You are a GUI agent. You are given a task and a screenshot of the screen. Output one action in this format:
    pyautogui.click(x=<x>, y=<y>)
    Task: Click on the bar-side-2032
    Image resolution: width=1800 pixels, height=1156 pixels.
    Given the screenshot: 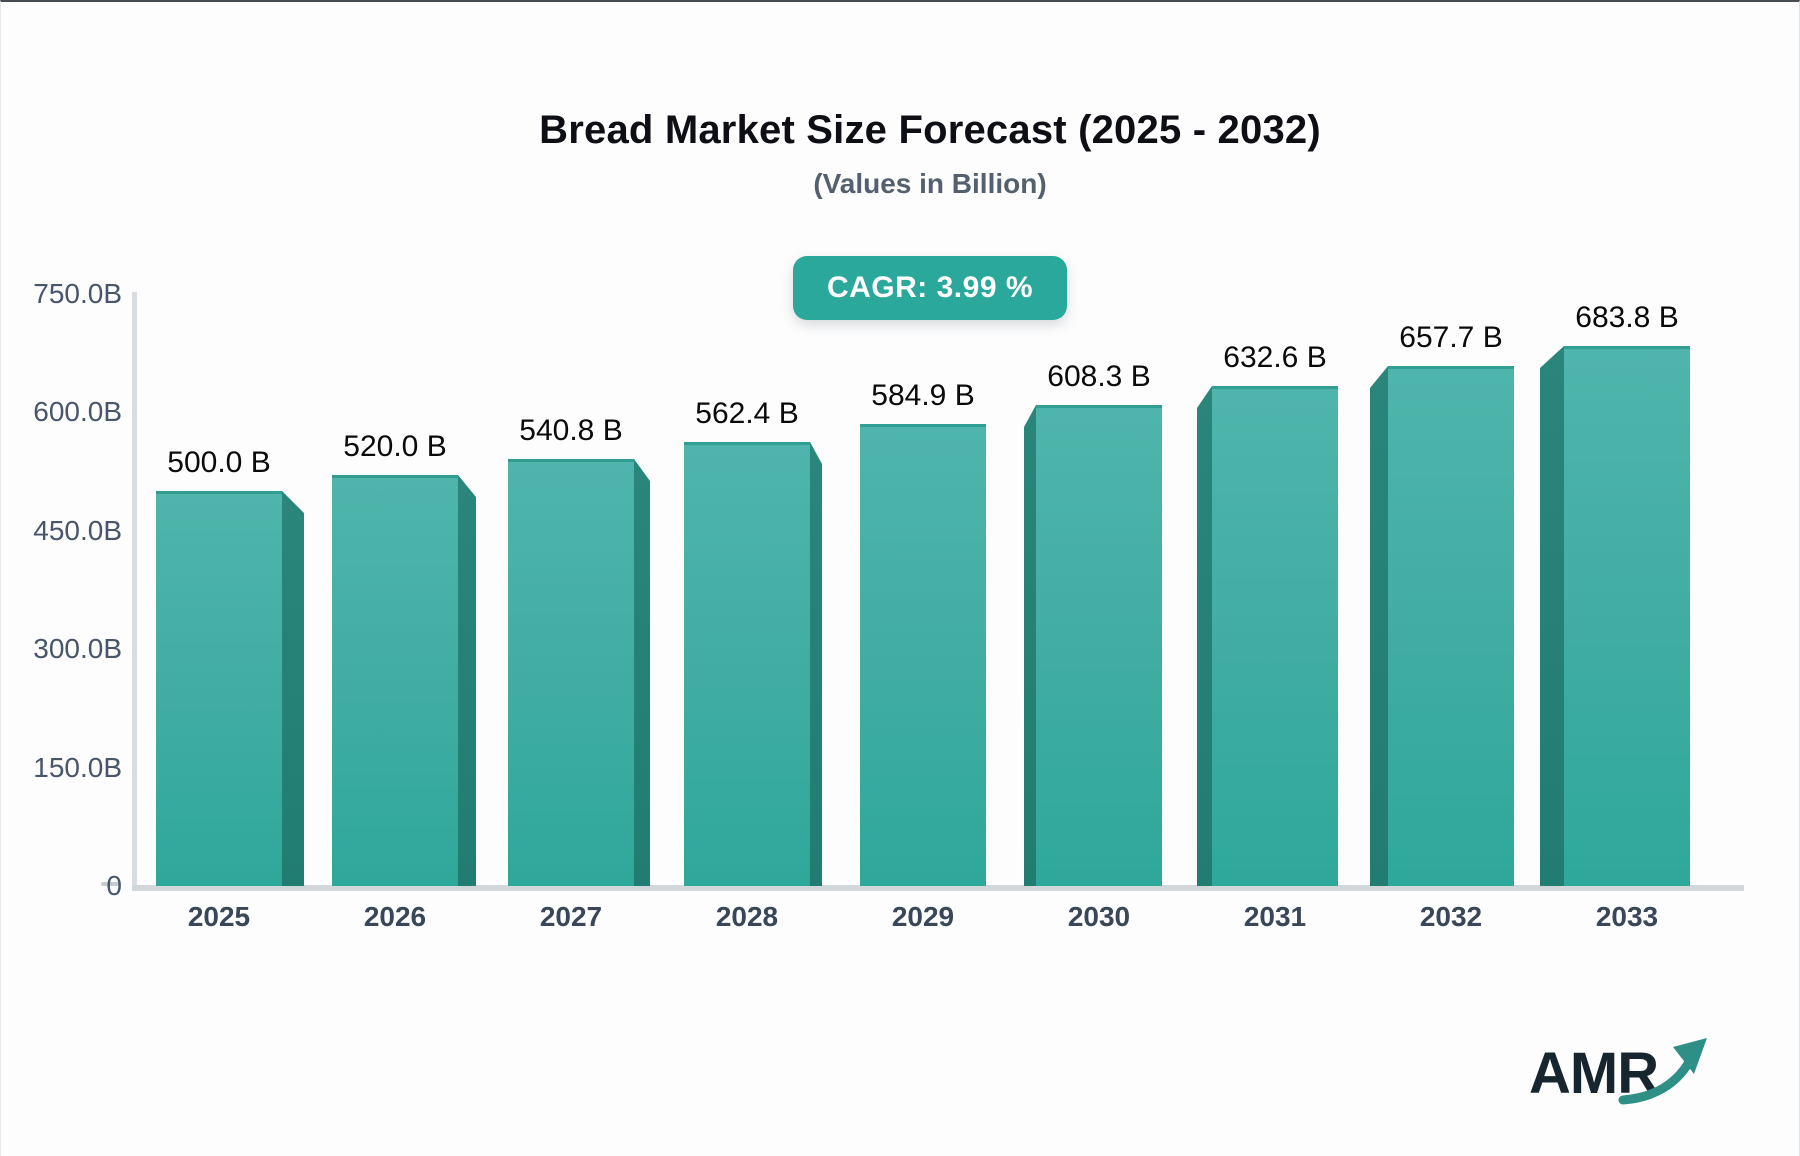 What is the action you would take?
    pyautogui.click(x=1379, y=626)
    